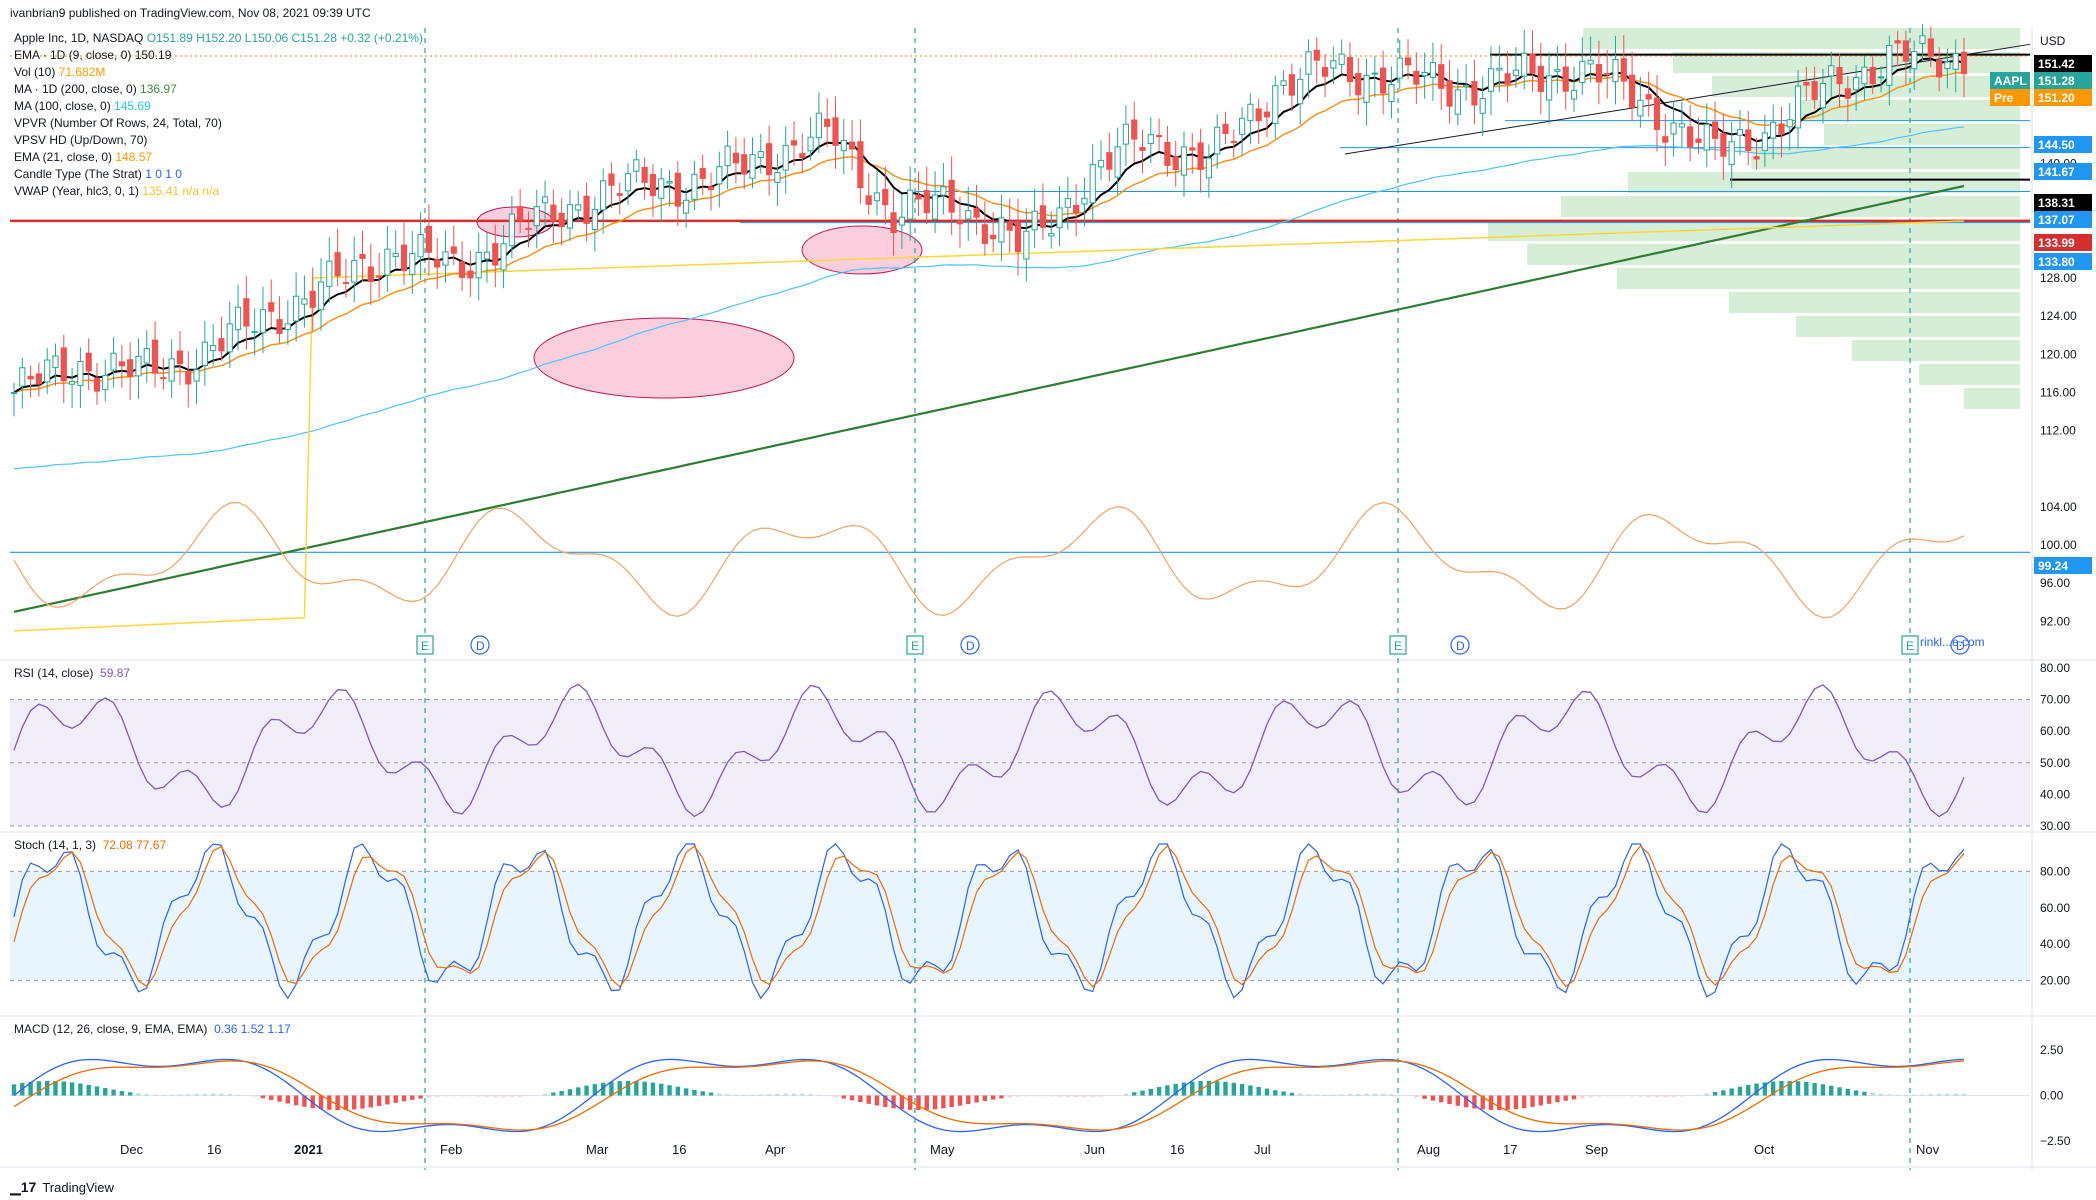 This screenshot has width=2096, height=1200. I want to click on price-tag-label: AAPL, so click(2010, 81).